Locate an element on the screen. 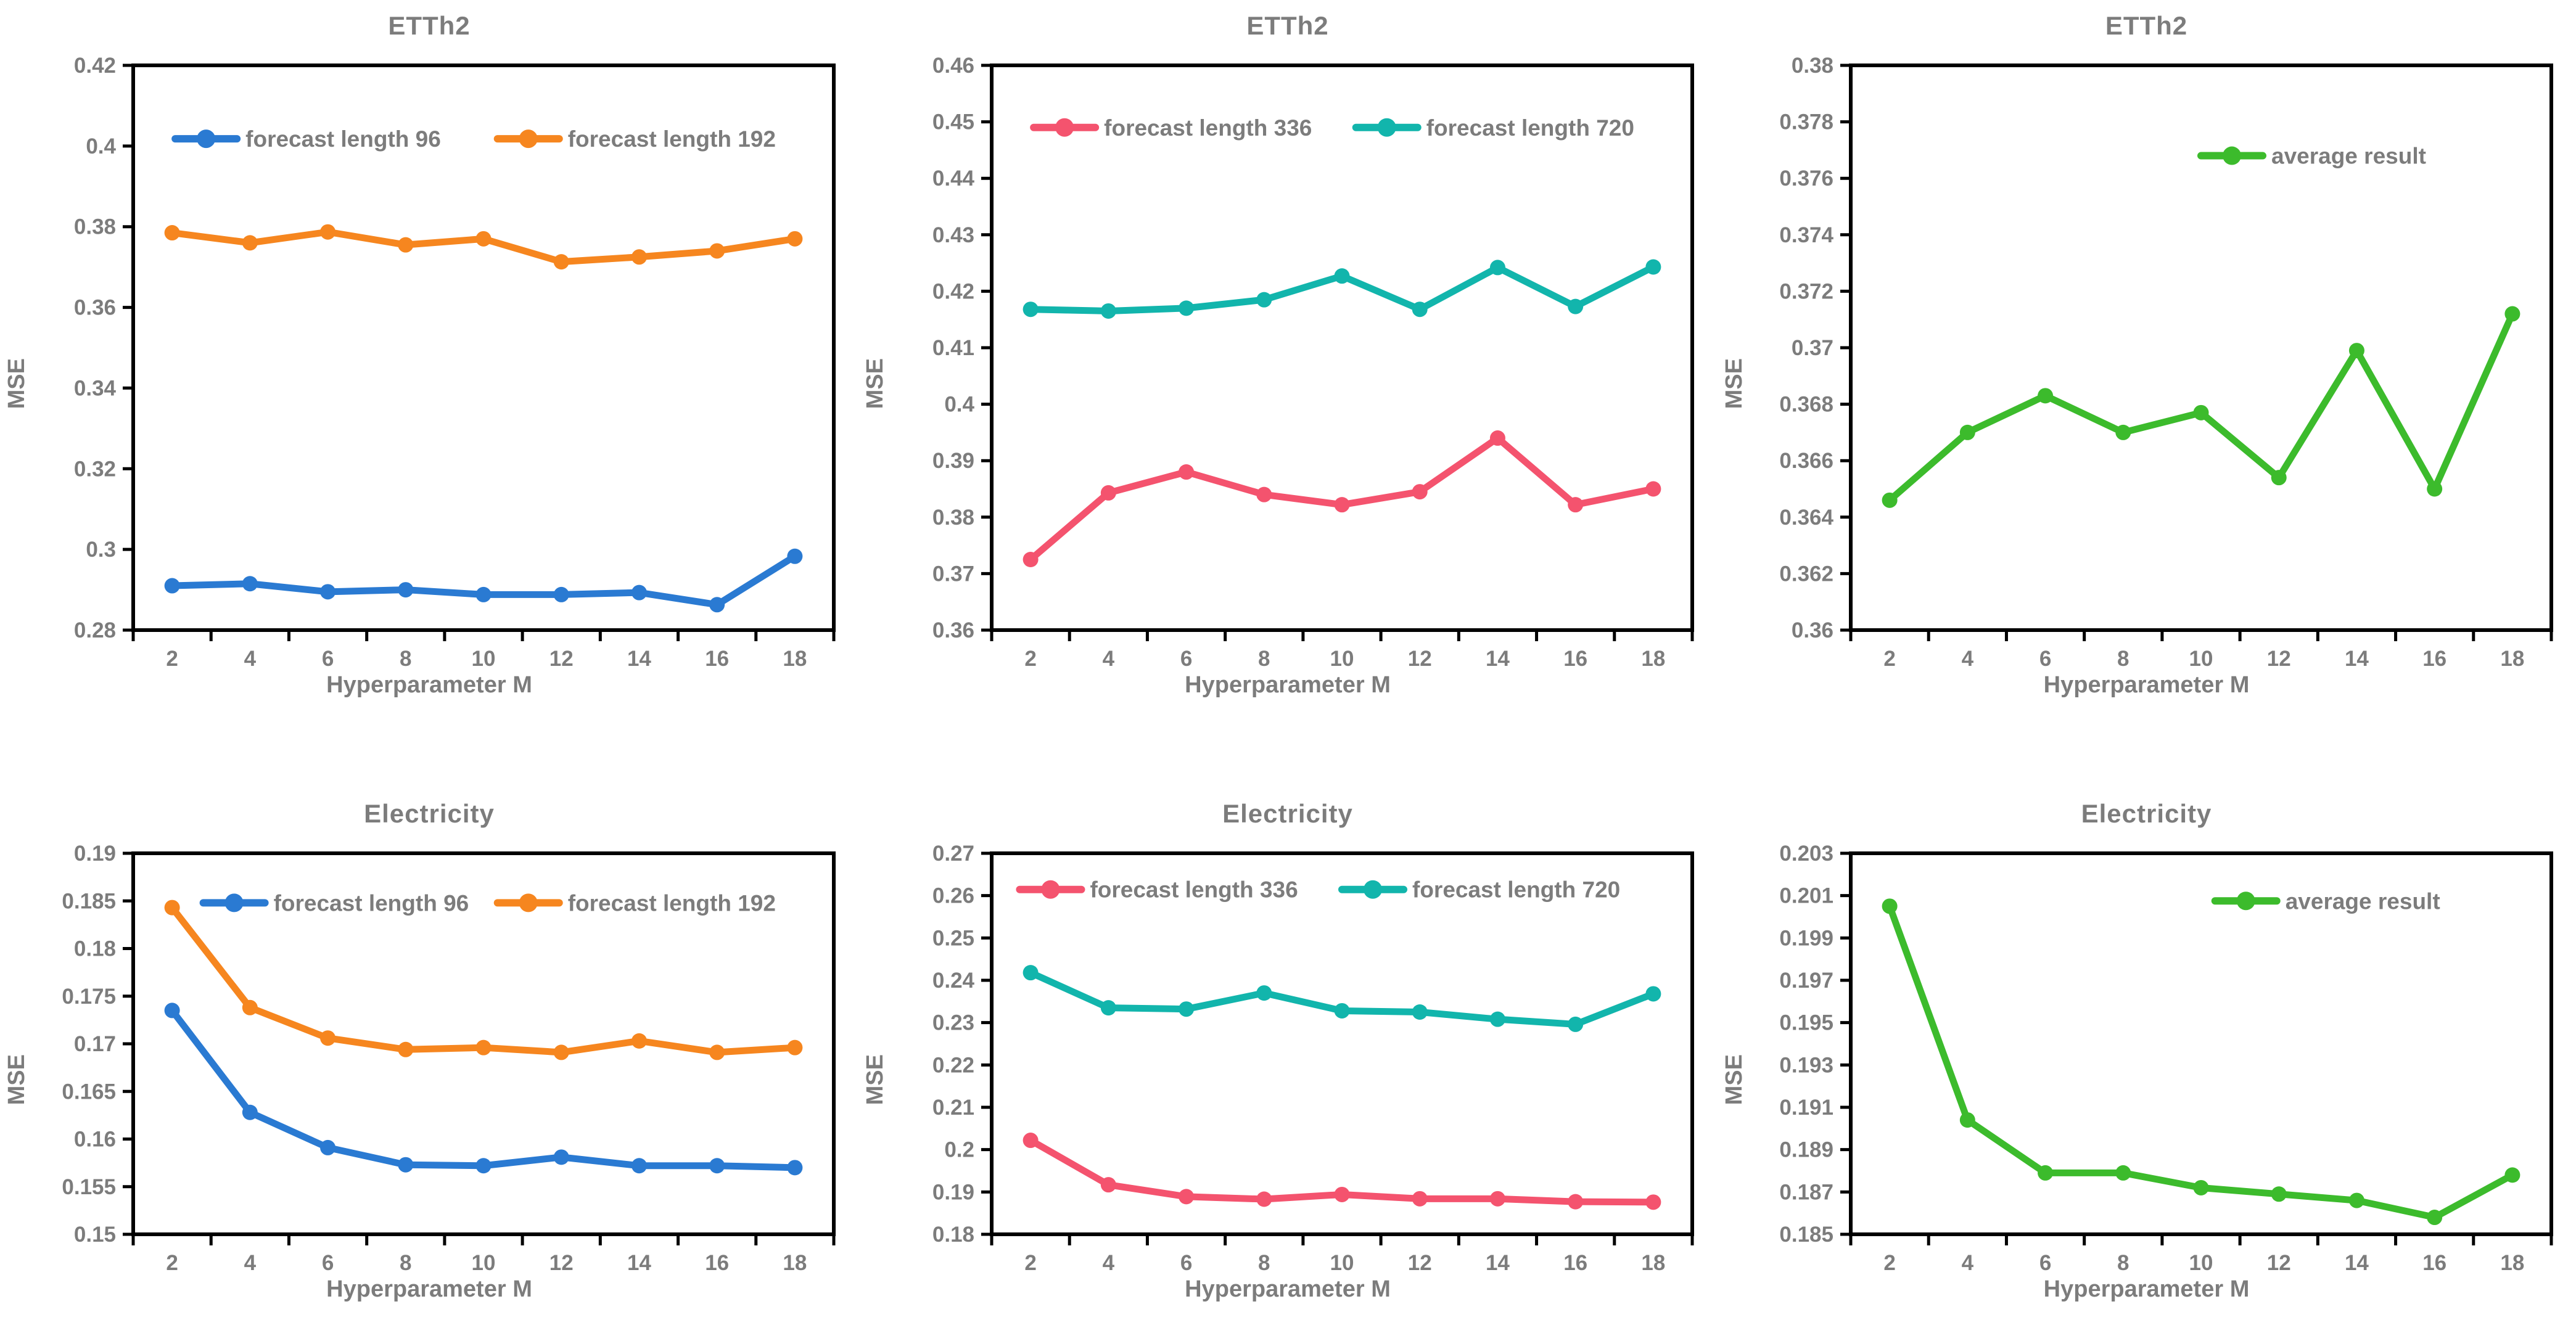  legend-label: forecast length 192 is located at coordinates (672, 903).